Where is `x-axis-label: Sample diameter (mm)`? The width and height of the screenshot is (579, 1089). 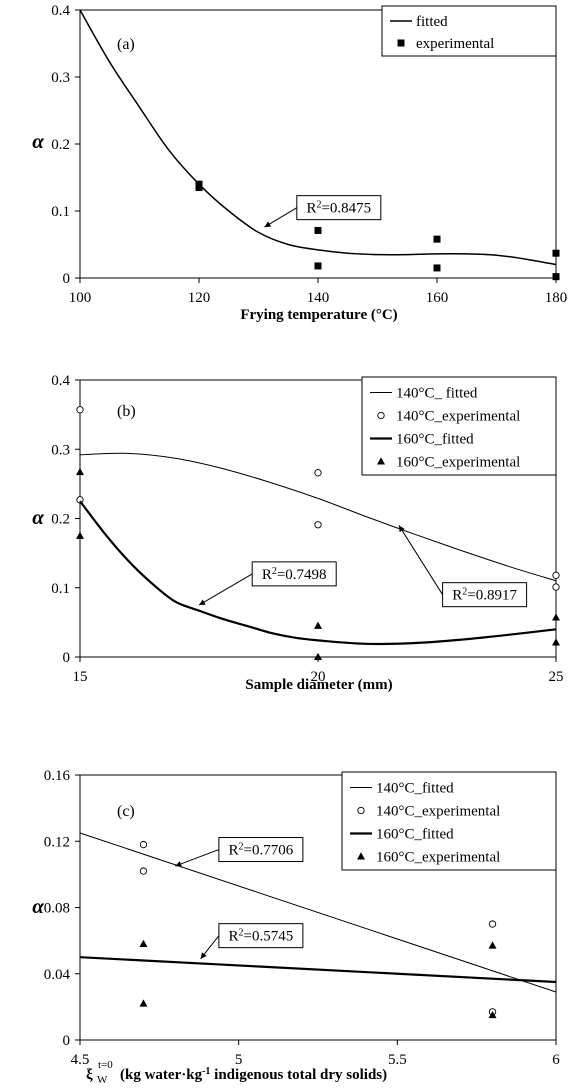 x-axis-label: Sample diameter (mm) is located at coordinates (318, 685).